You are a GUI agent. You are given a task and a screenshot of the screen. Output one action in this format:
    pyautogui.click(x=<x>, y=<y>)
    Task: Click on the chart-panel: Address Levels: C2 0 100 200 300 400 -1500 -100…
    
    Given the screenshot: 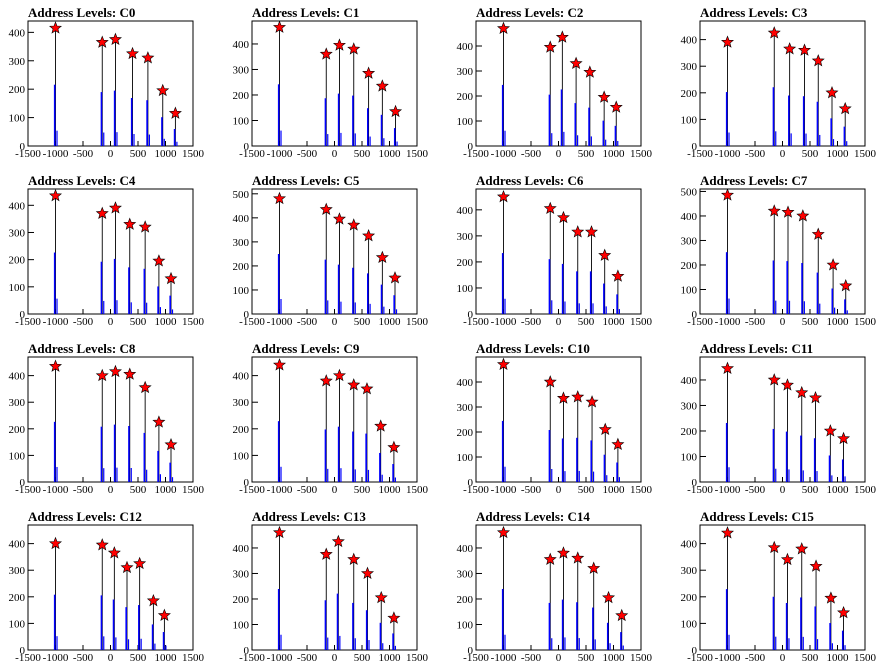 What is the action you would take?
    pyautogui.click(x=555, y=82)
    